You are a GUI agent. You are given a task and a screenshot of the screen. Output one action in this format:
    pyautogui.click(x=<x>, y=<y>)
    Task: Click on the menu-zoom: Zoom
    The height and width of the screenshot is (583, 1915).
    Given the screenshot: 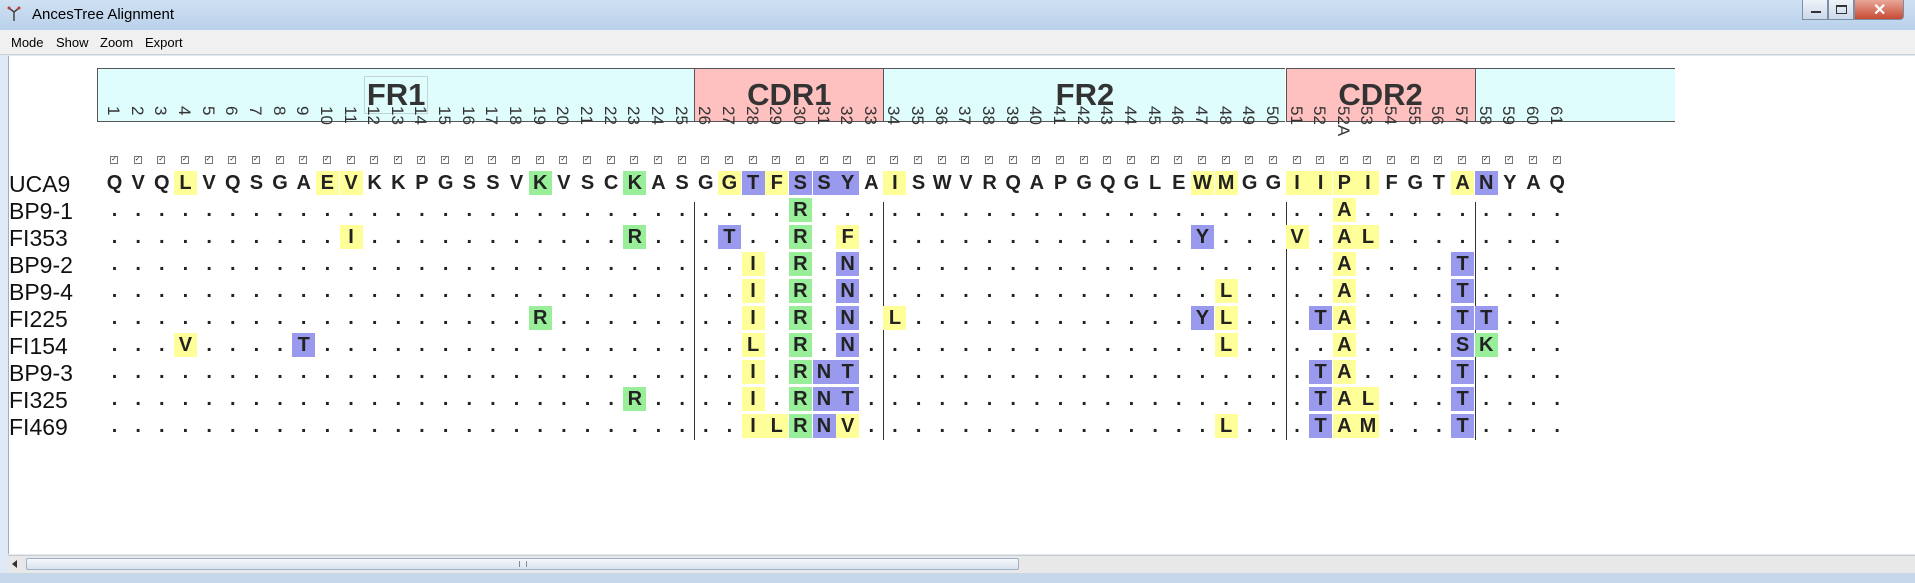 What is the action you would take?
    pyautogui.click(x=117, y=42)
    